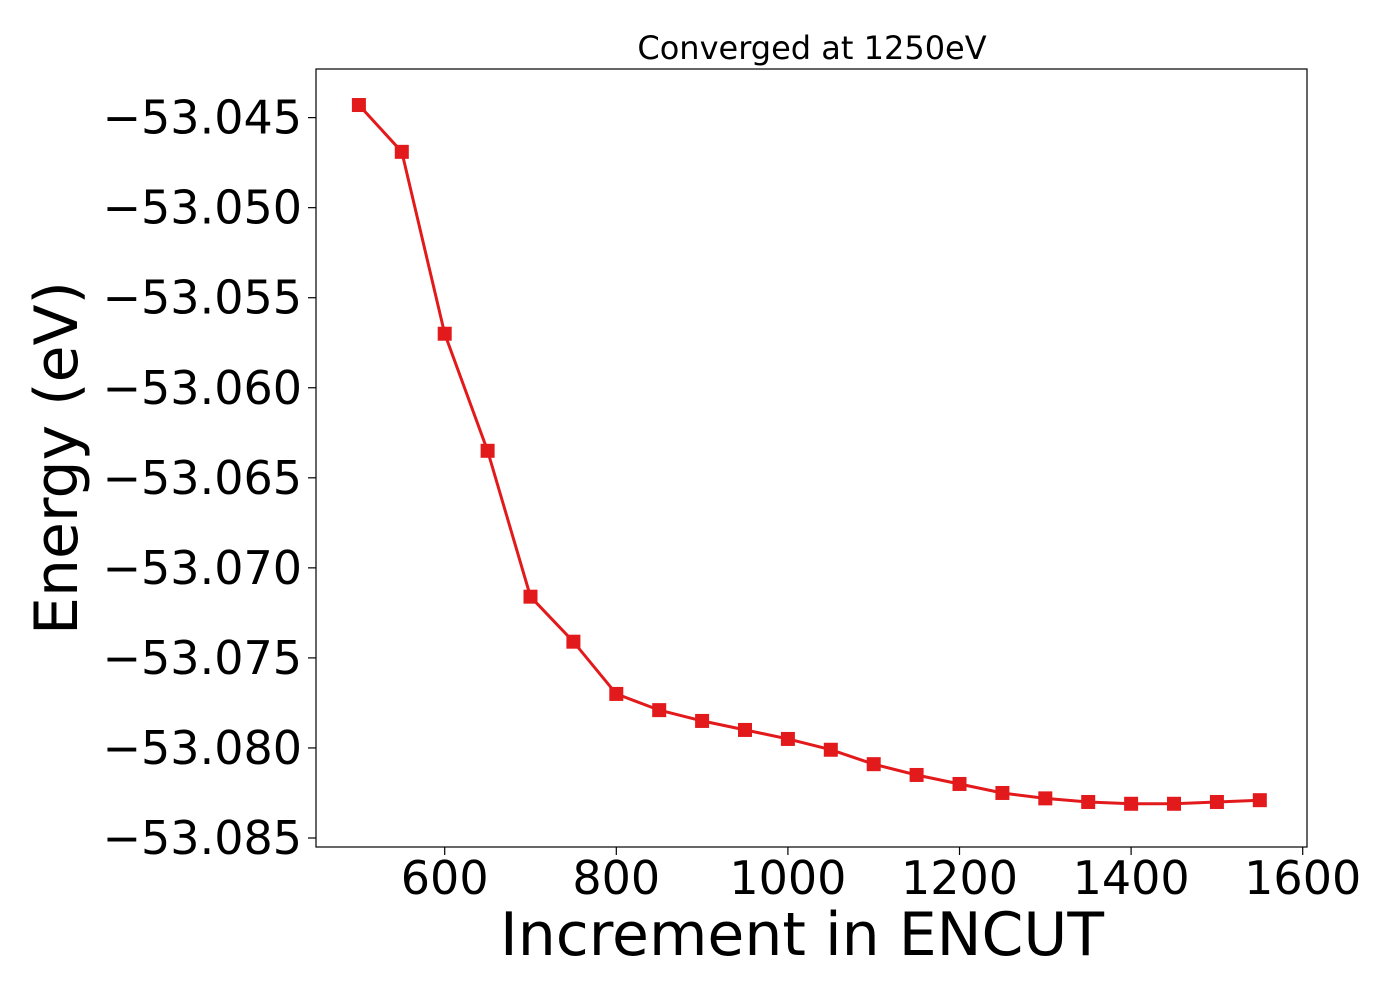  I want to click on y-tick-label: −53.055, so click(203, 298).